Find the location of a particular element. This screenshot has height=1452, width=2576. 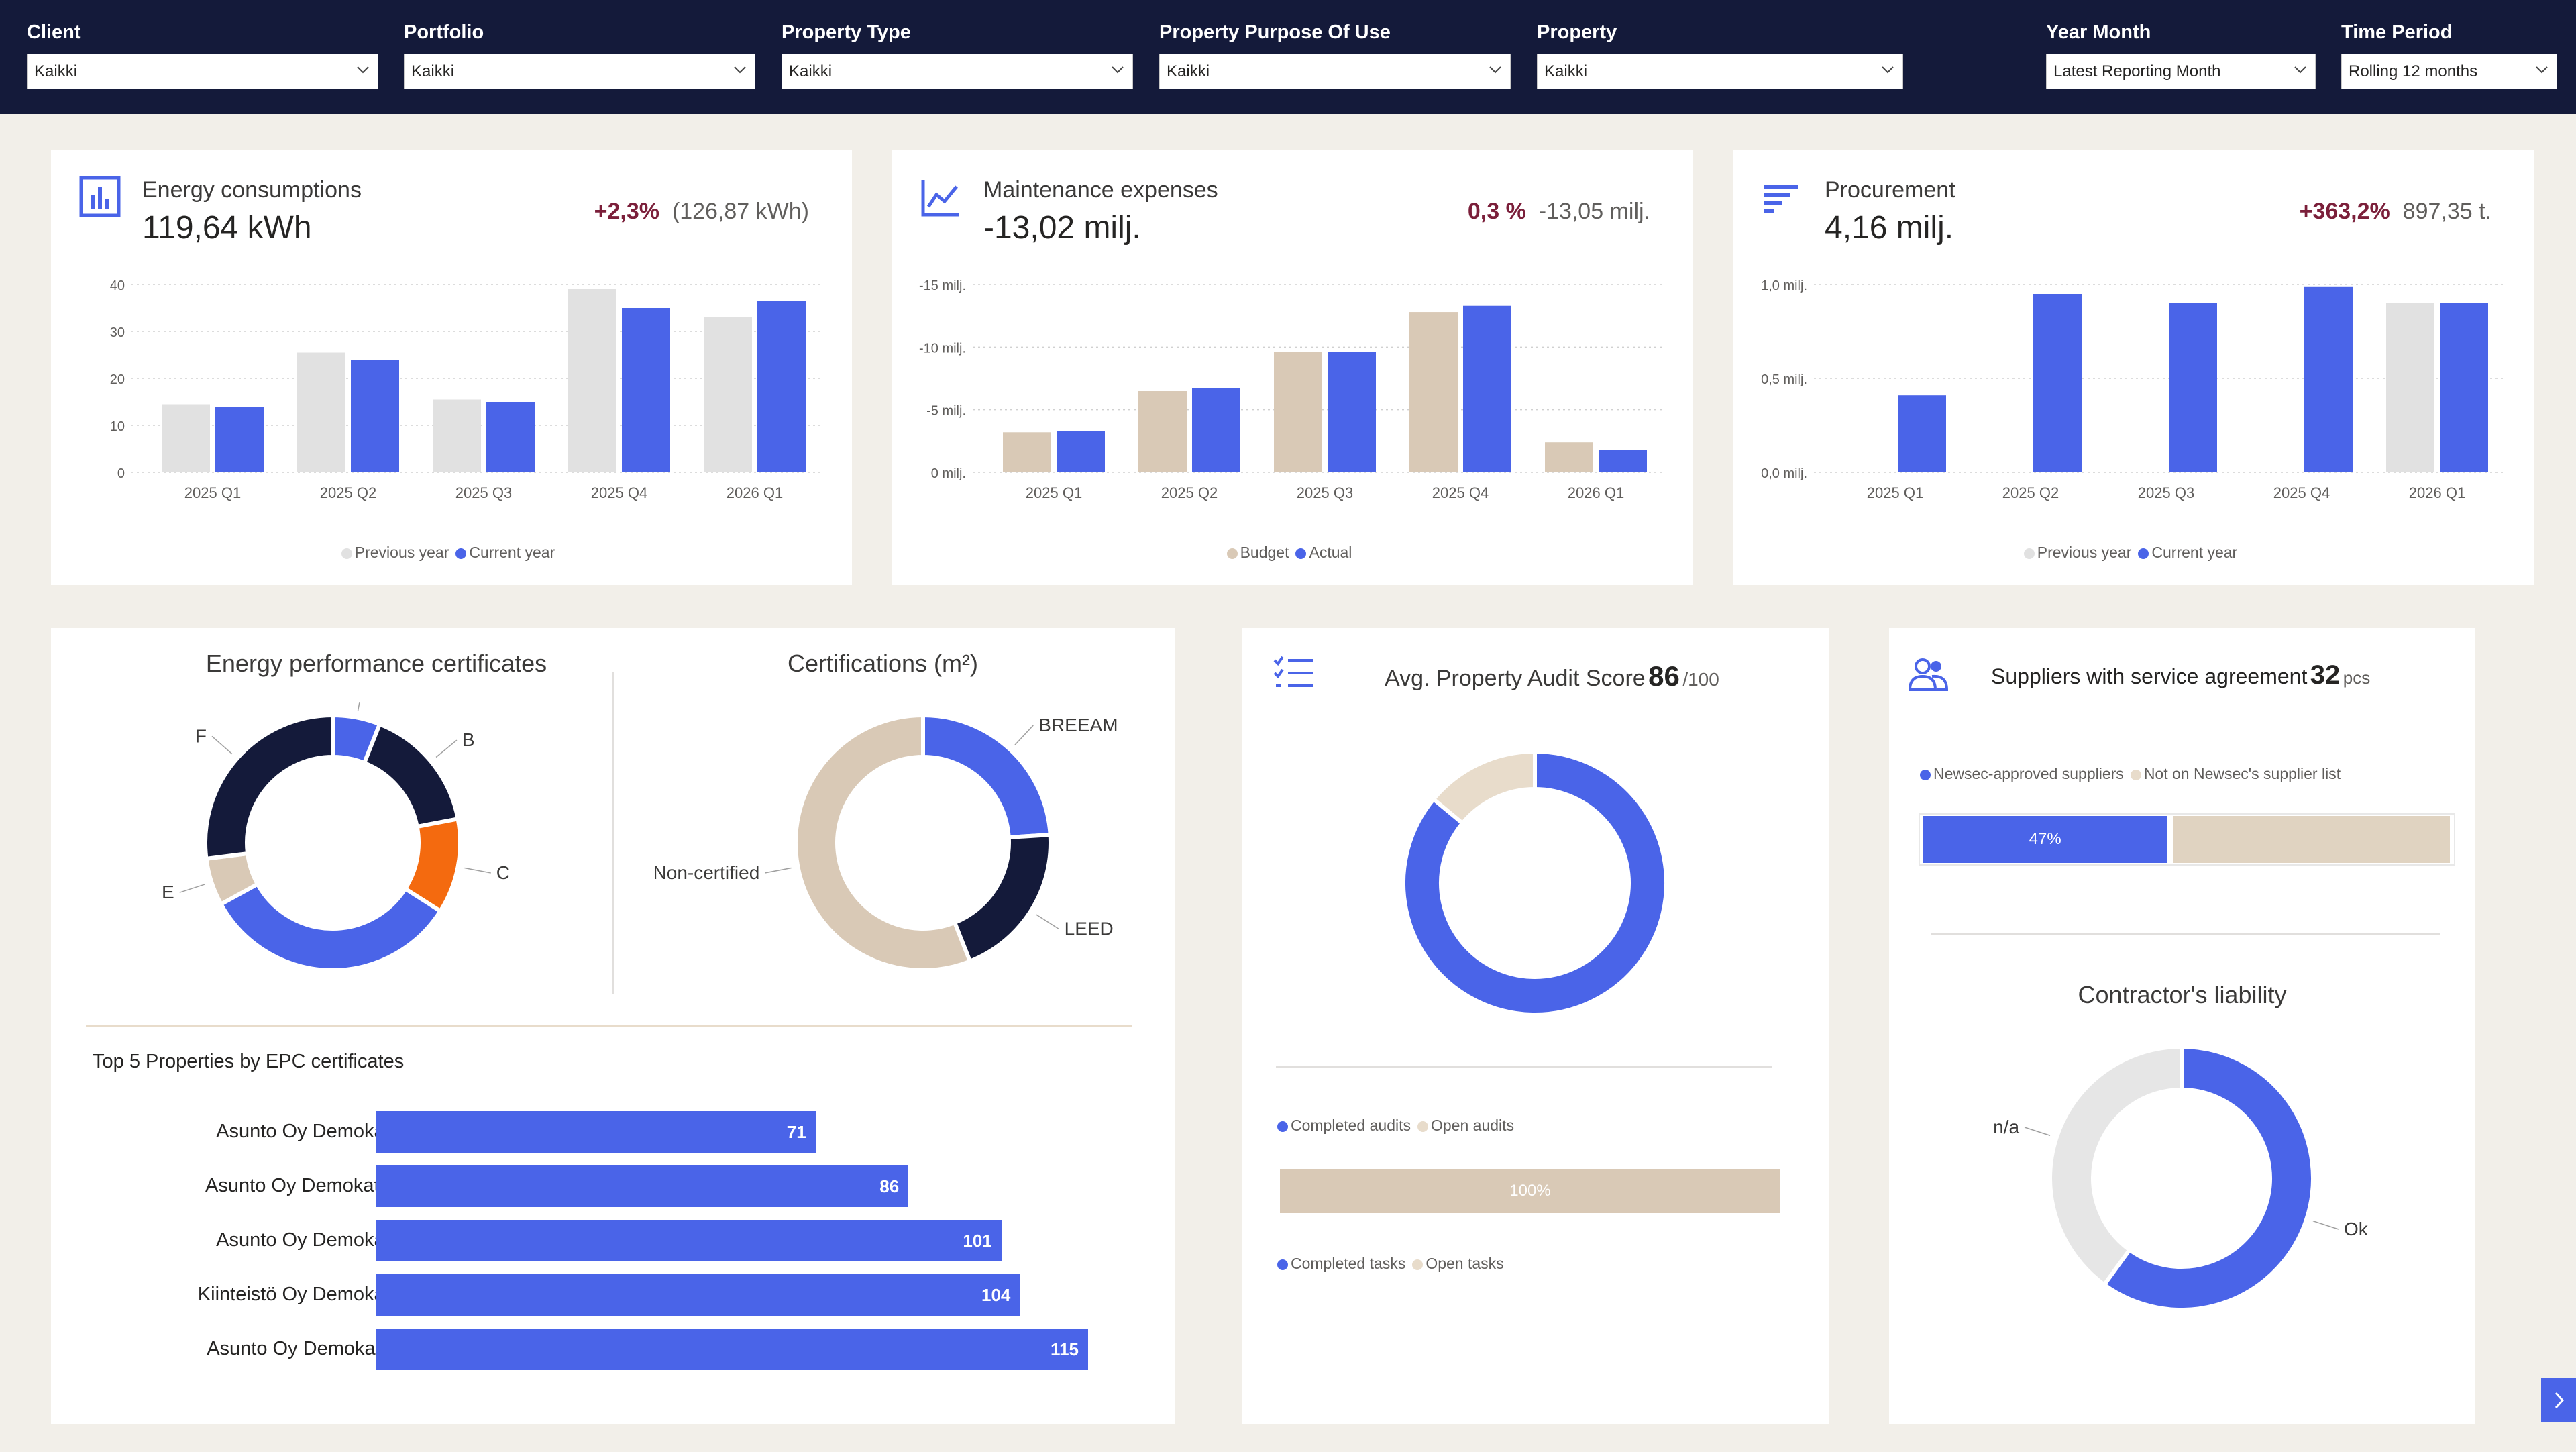

next-page-button is located at coordinates (2558, 1400).